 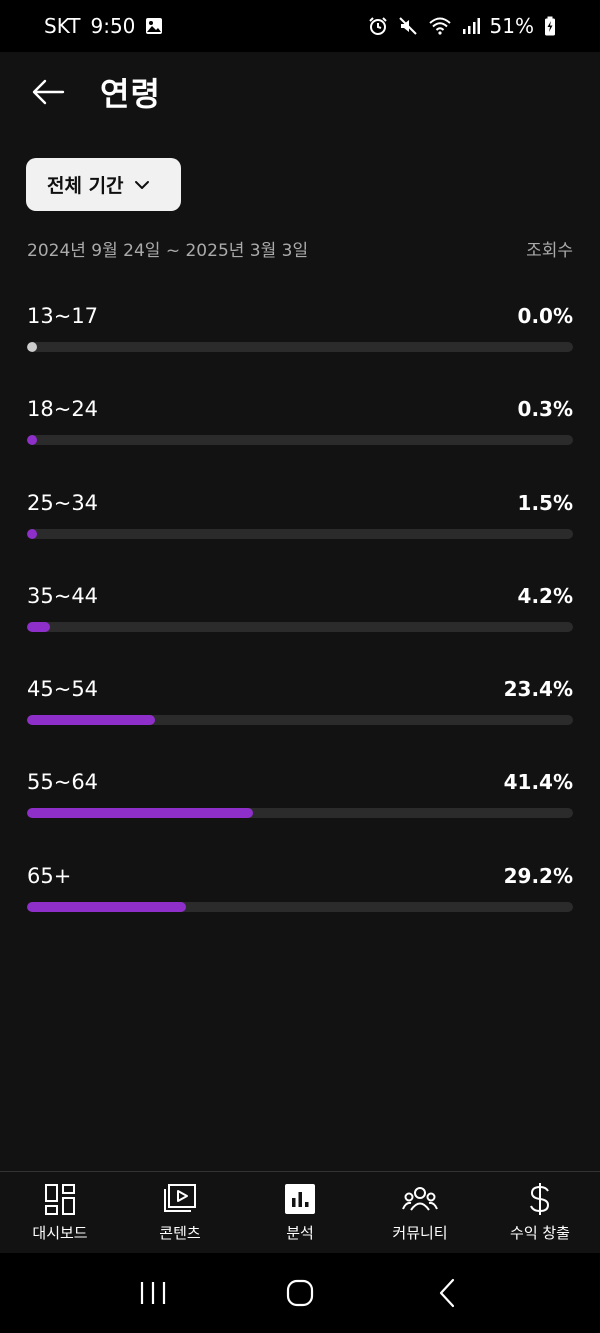 I want to click on system-nav-bar, so click(x=300, y=1293).